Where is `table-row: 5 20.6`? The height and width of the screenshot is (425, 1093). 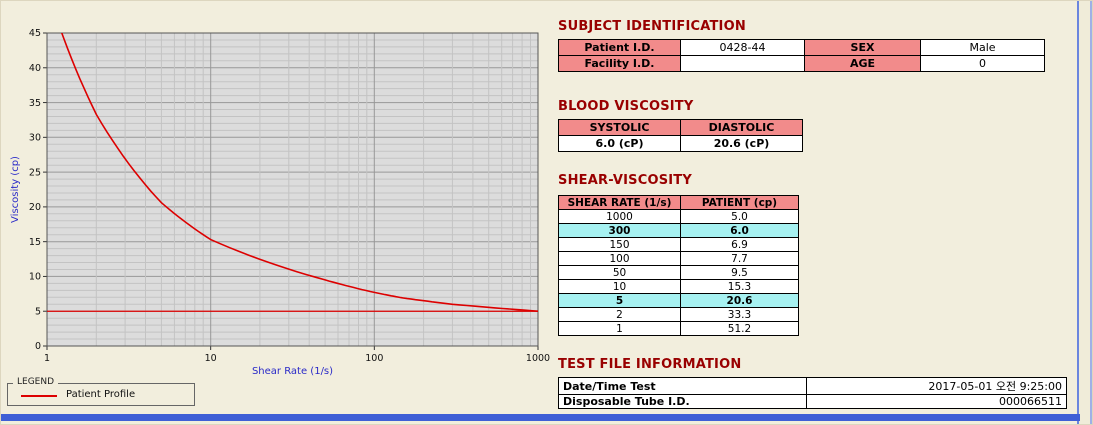 table-row: 5 20.6 is located at coordinates (678, 300).